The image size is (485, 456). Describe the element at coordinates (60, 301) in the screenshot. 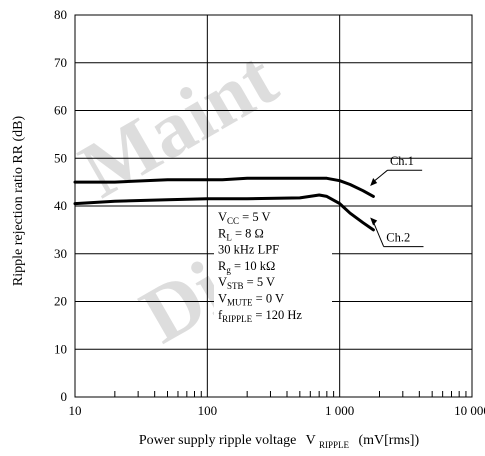

I see `y-tick-label: 20` at that location.